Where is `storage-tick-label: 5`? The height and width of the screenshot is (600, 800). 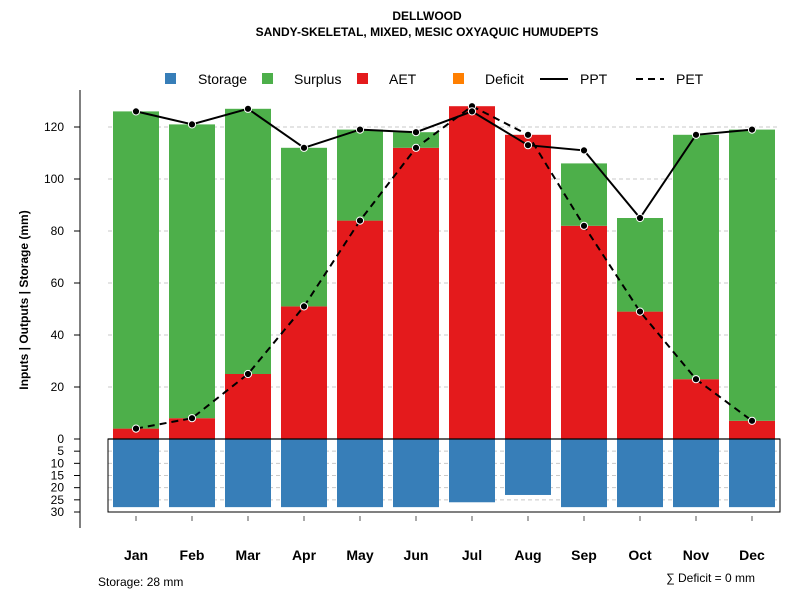 storage-tick-label: 5 is located at coordinates (60, 451).